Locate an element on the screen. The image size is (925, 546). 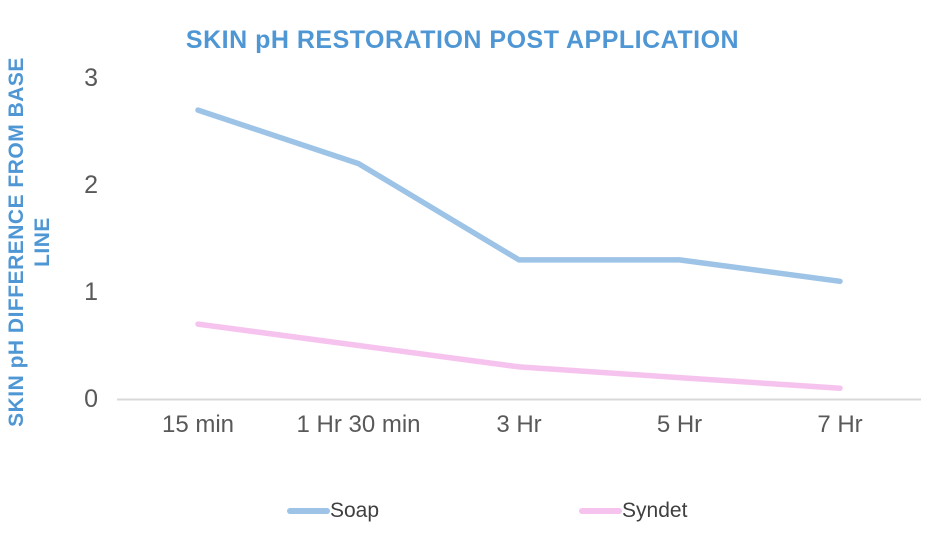
legend-item-soap: Soap is located at coordinates (333, 511).